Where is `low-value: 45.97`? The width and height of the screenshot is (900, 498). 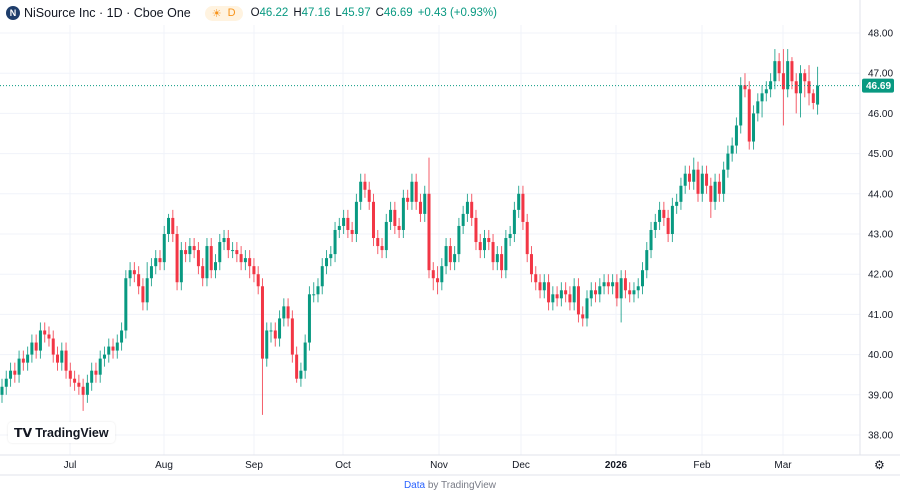 low-value: 45.97 is located at coordinates (356, 13).